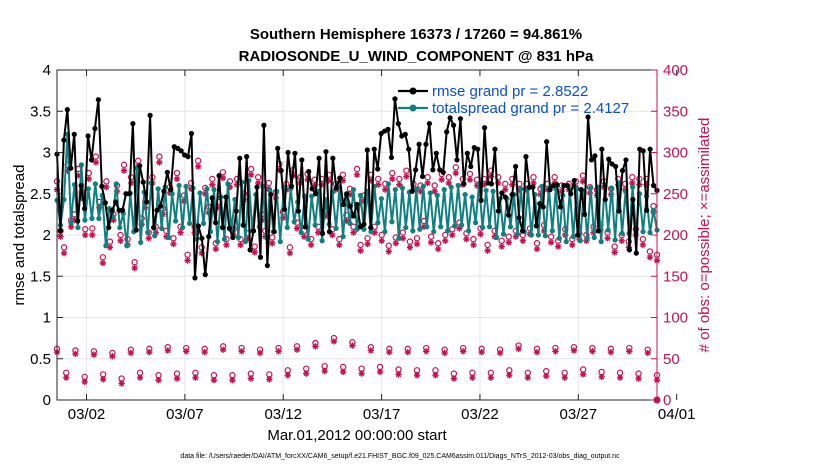 The image size is (830, 470). Describe the element at coordinates (510, 91) in the screenshot. I see `legend-label-rmse: rmse grand pr = 2.8522` at that location.